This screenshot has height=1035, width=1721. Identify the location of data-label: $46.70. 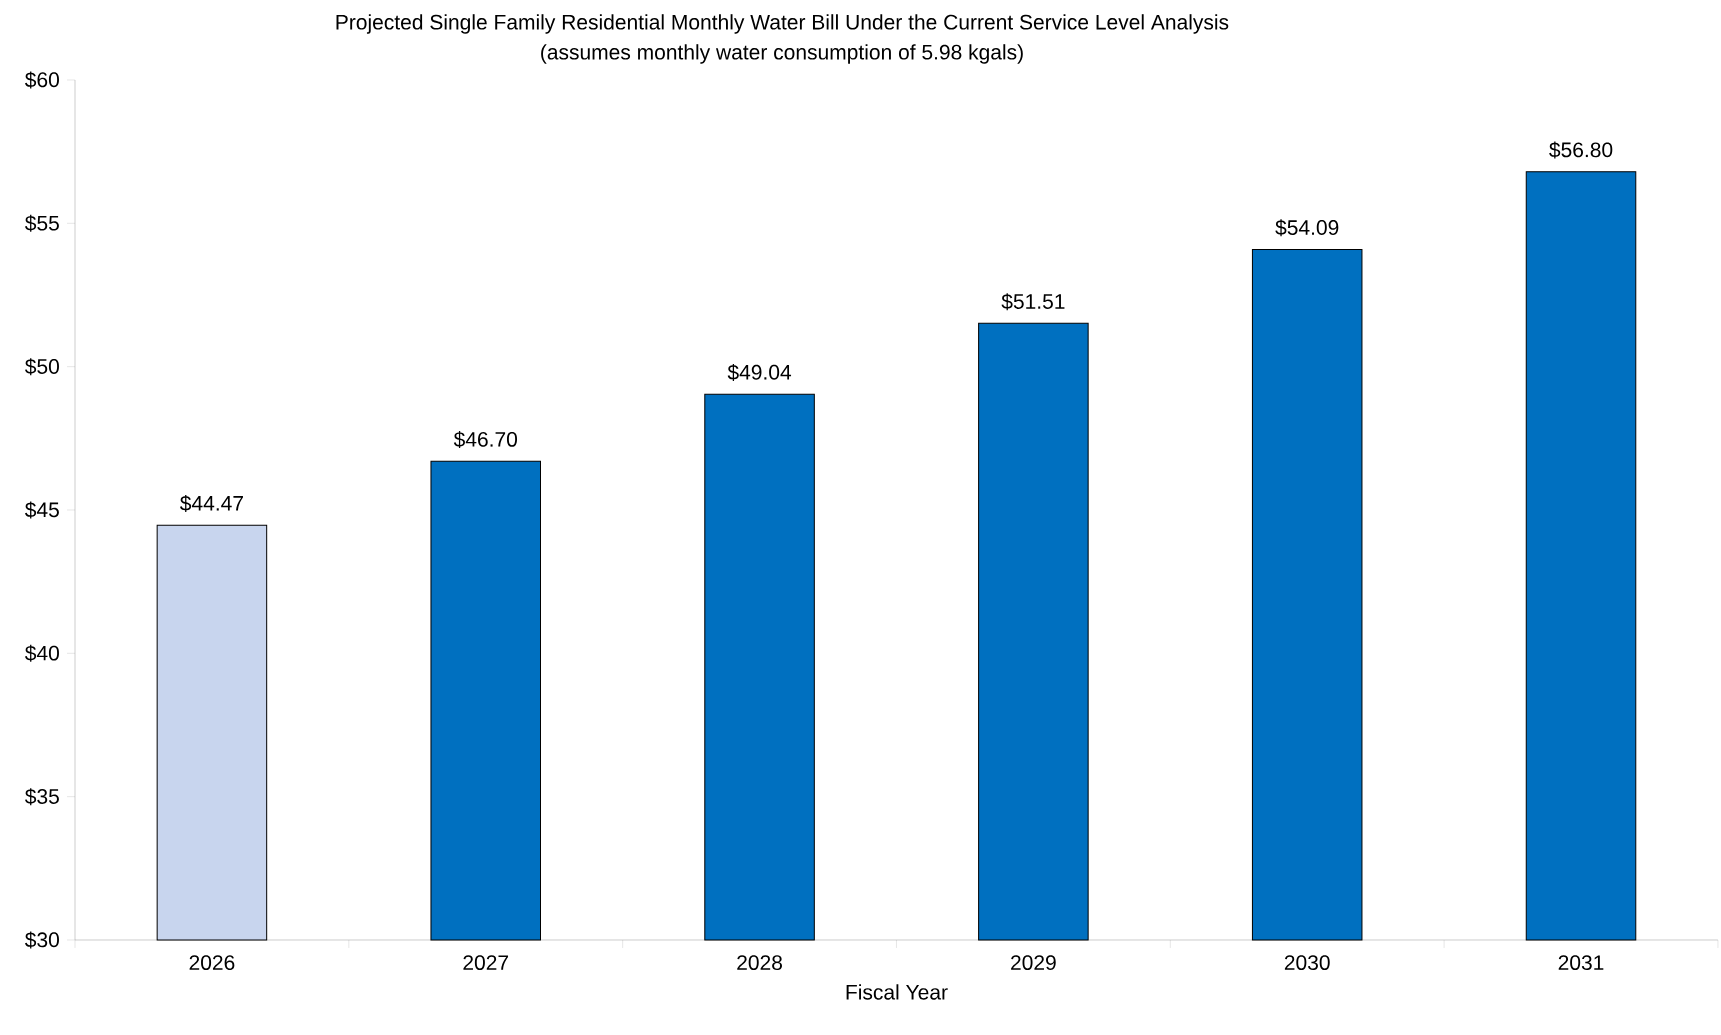
(485, 440).